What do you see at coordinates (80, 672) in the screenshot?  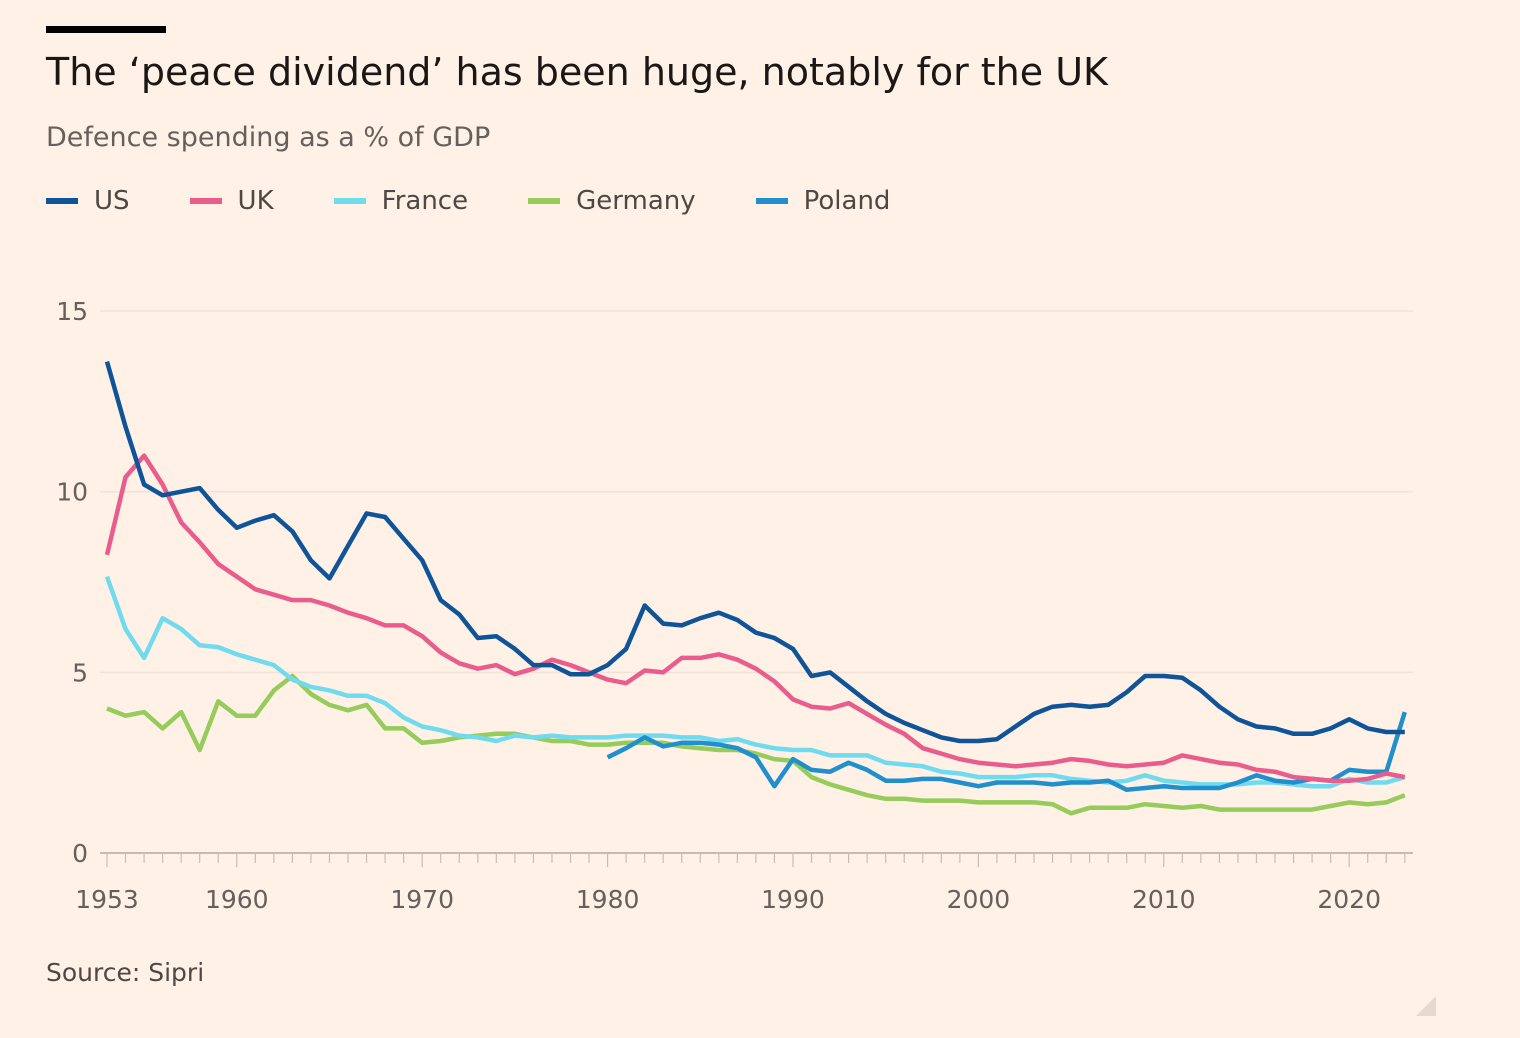 I see `y-tick-label: 5` at bounding box center [80, 672].